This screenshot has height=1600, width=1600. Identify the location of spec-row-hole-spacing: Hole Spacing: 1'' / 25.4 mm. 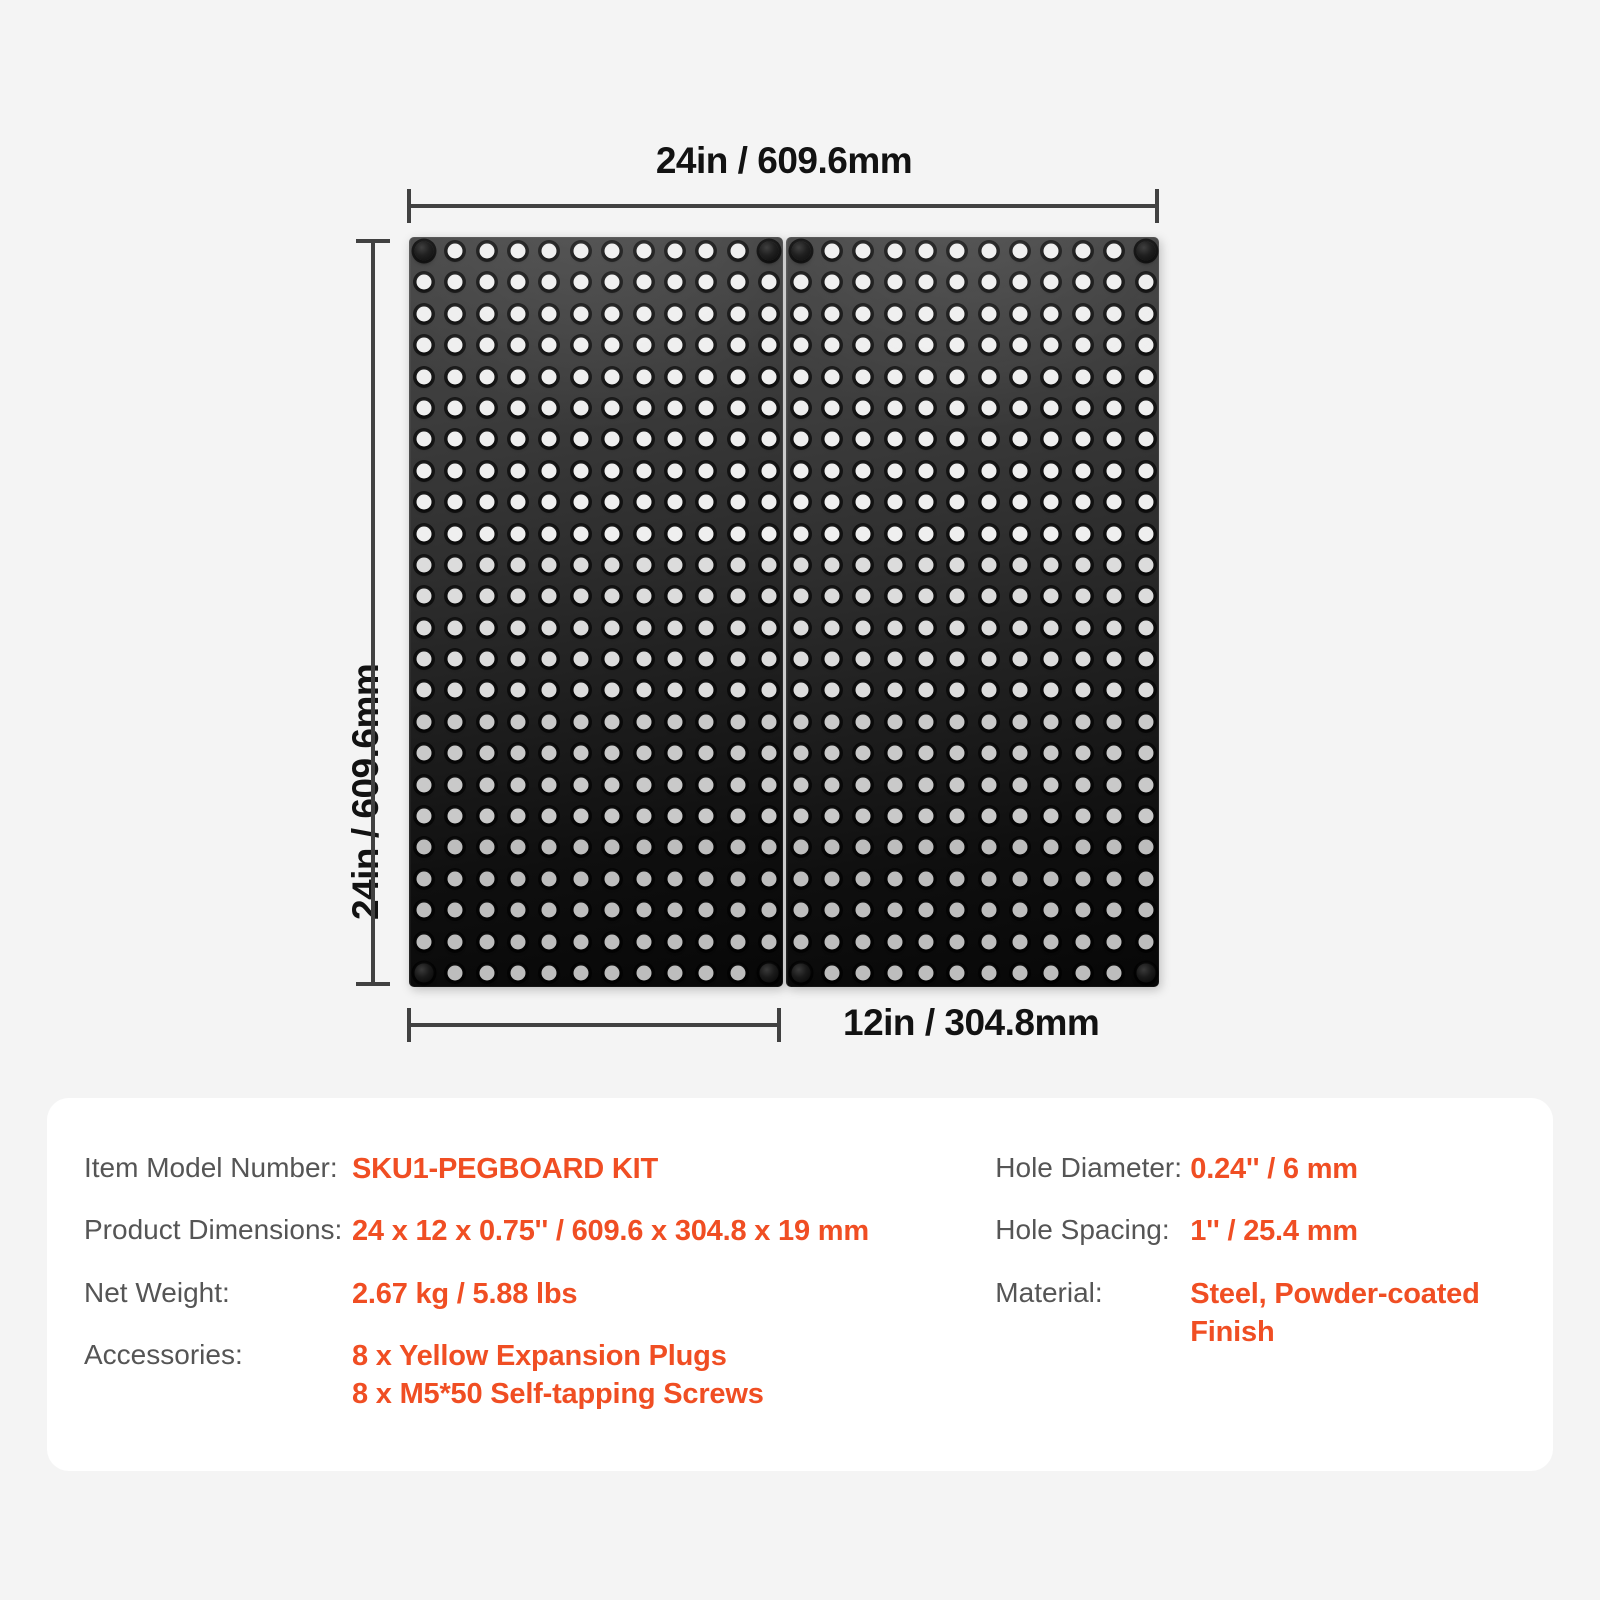
(1274, 1231).